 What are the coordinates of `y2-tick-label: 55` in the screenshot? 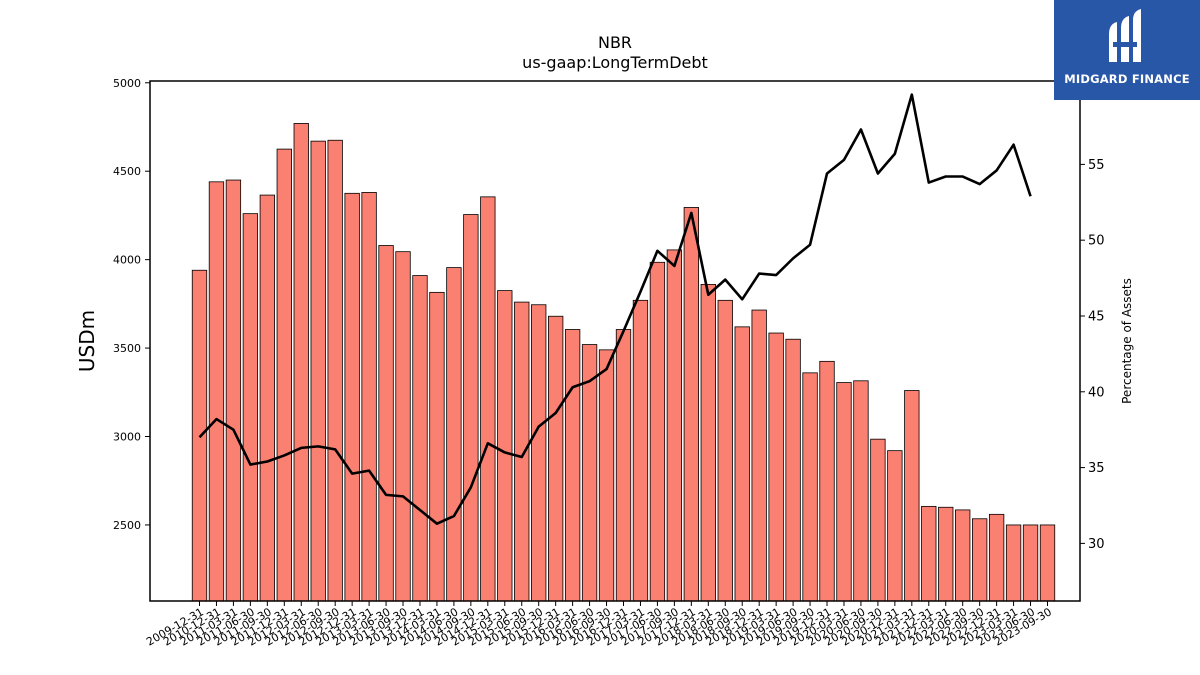 It's located at (1096, 165).